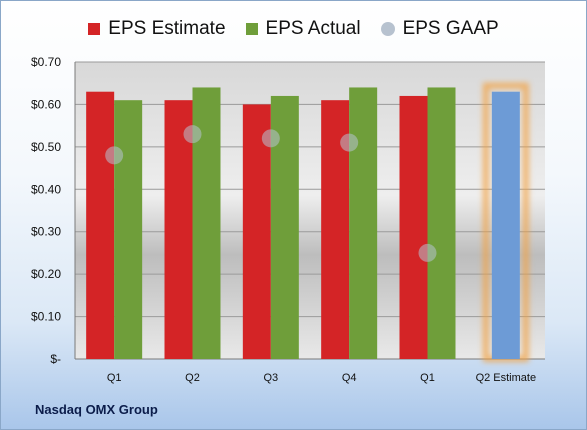  Describe the element at coordinates (192, 378) in the screenshot. I see `x-tick-label: Q2` at that location.